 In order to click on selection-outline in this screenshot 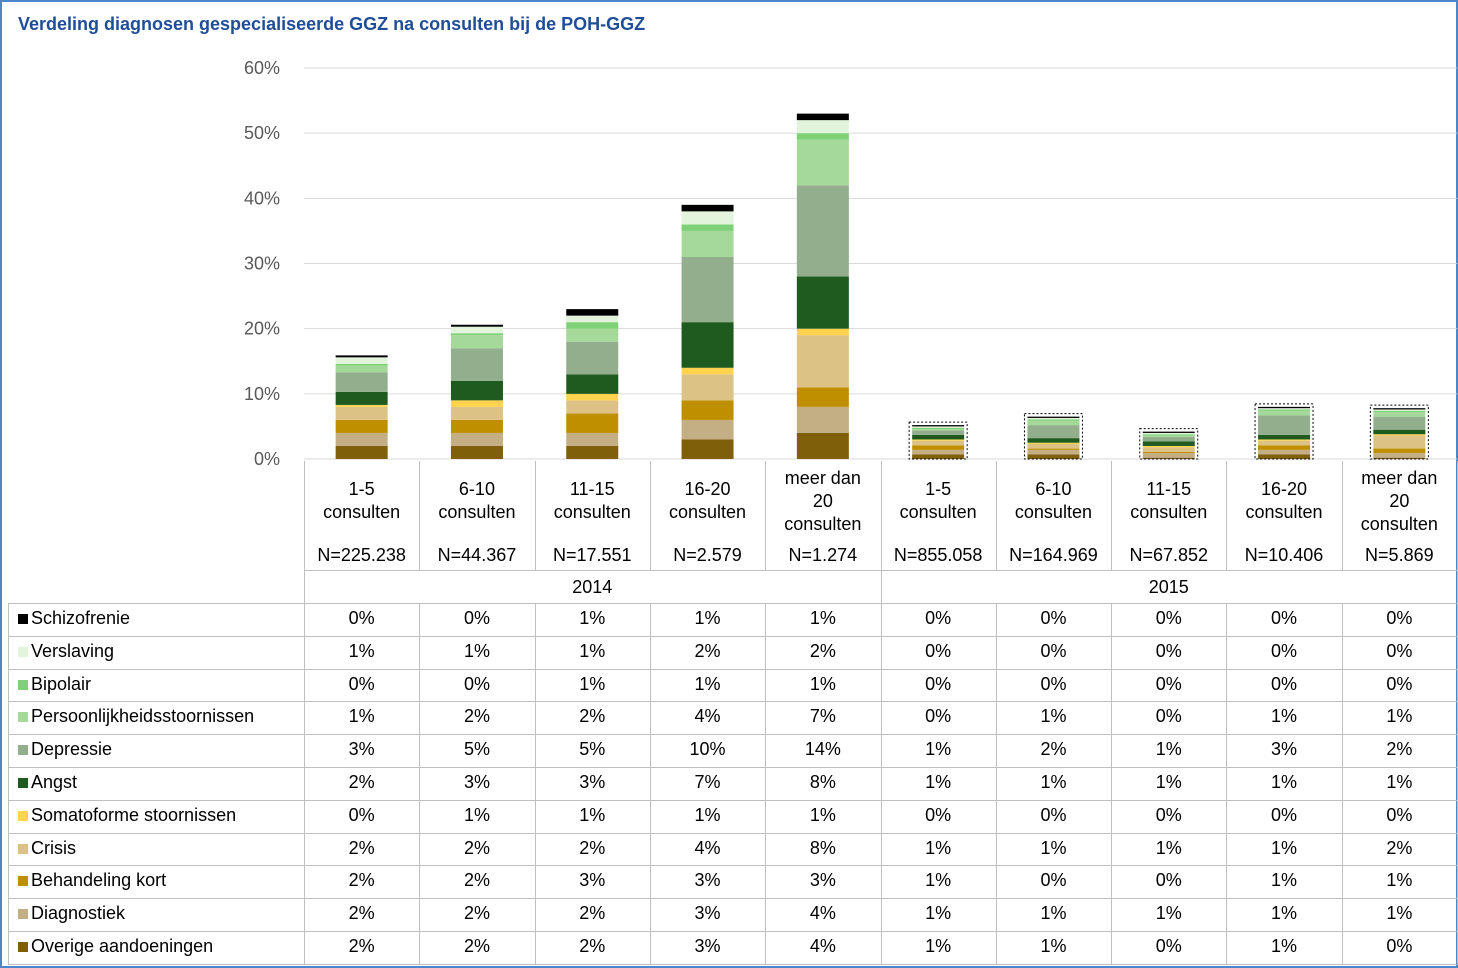, I will do `click(1284, 431)`.